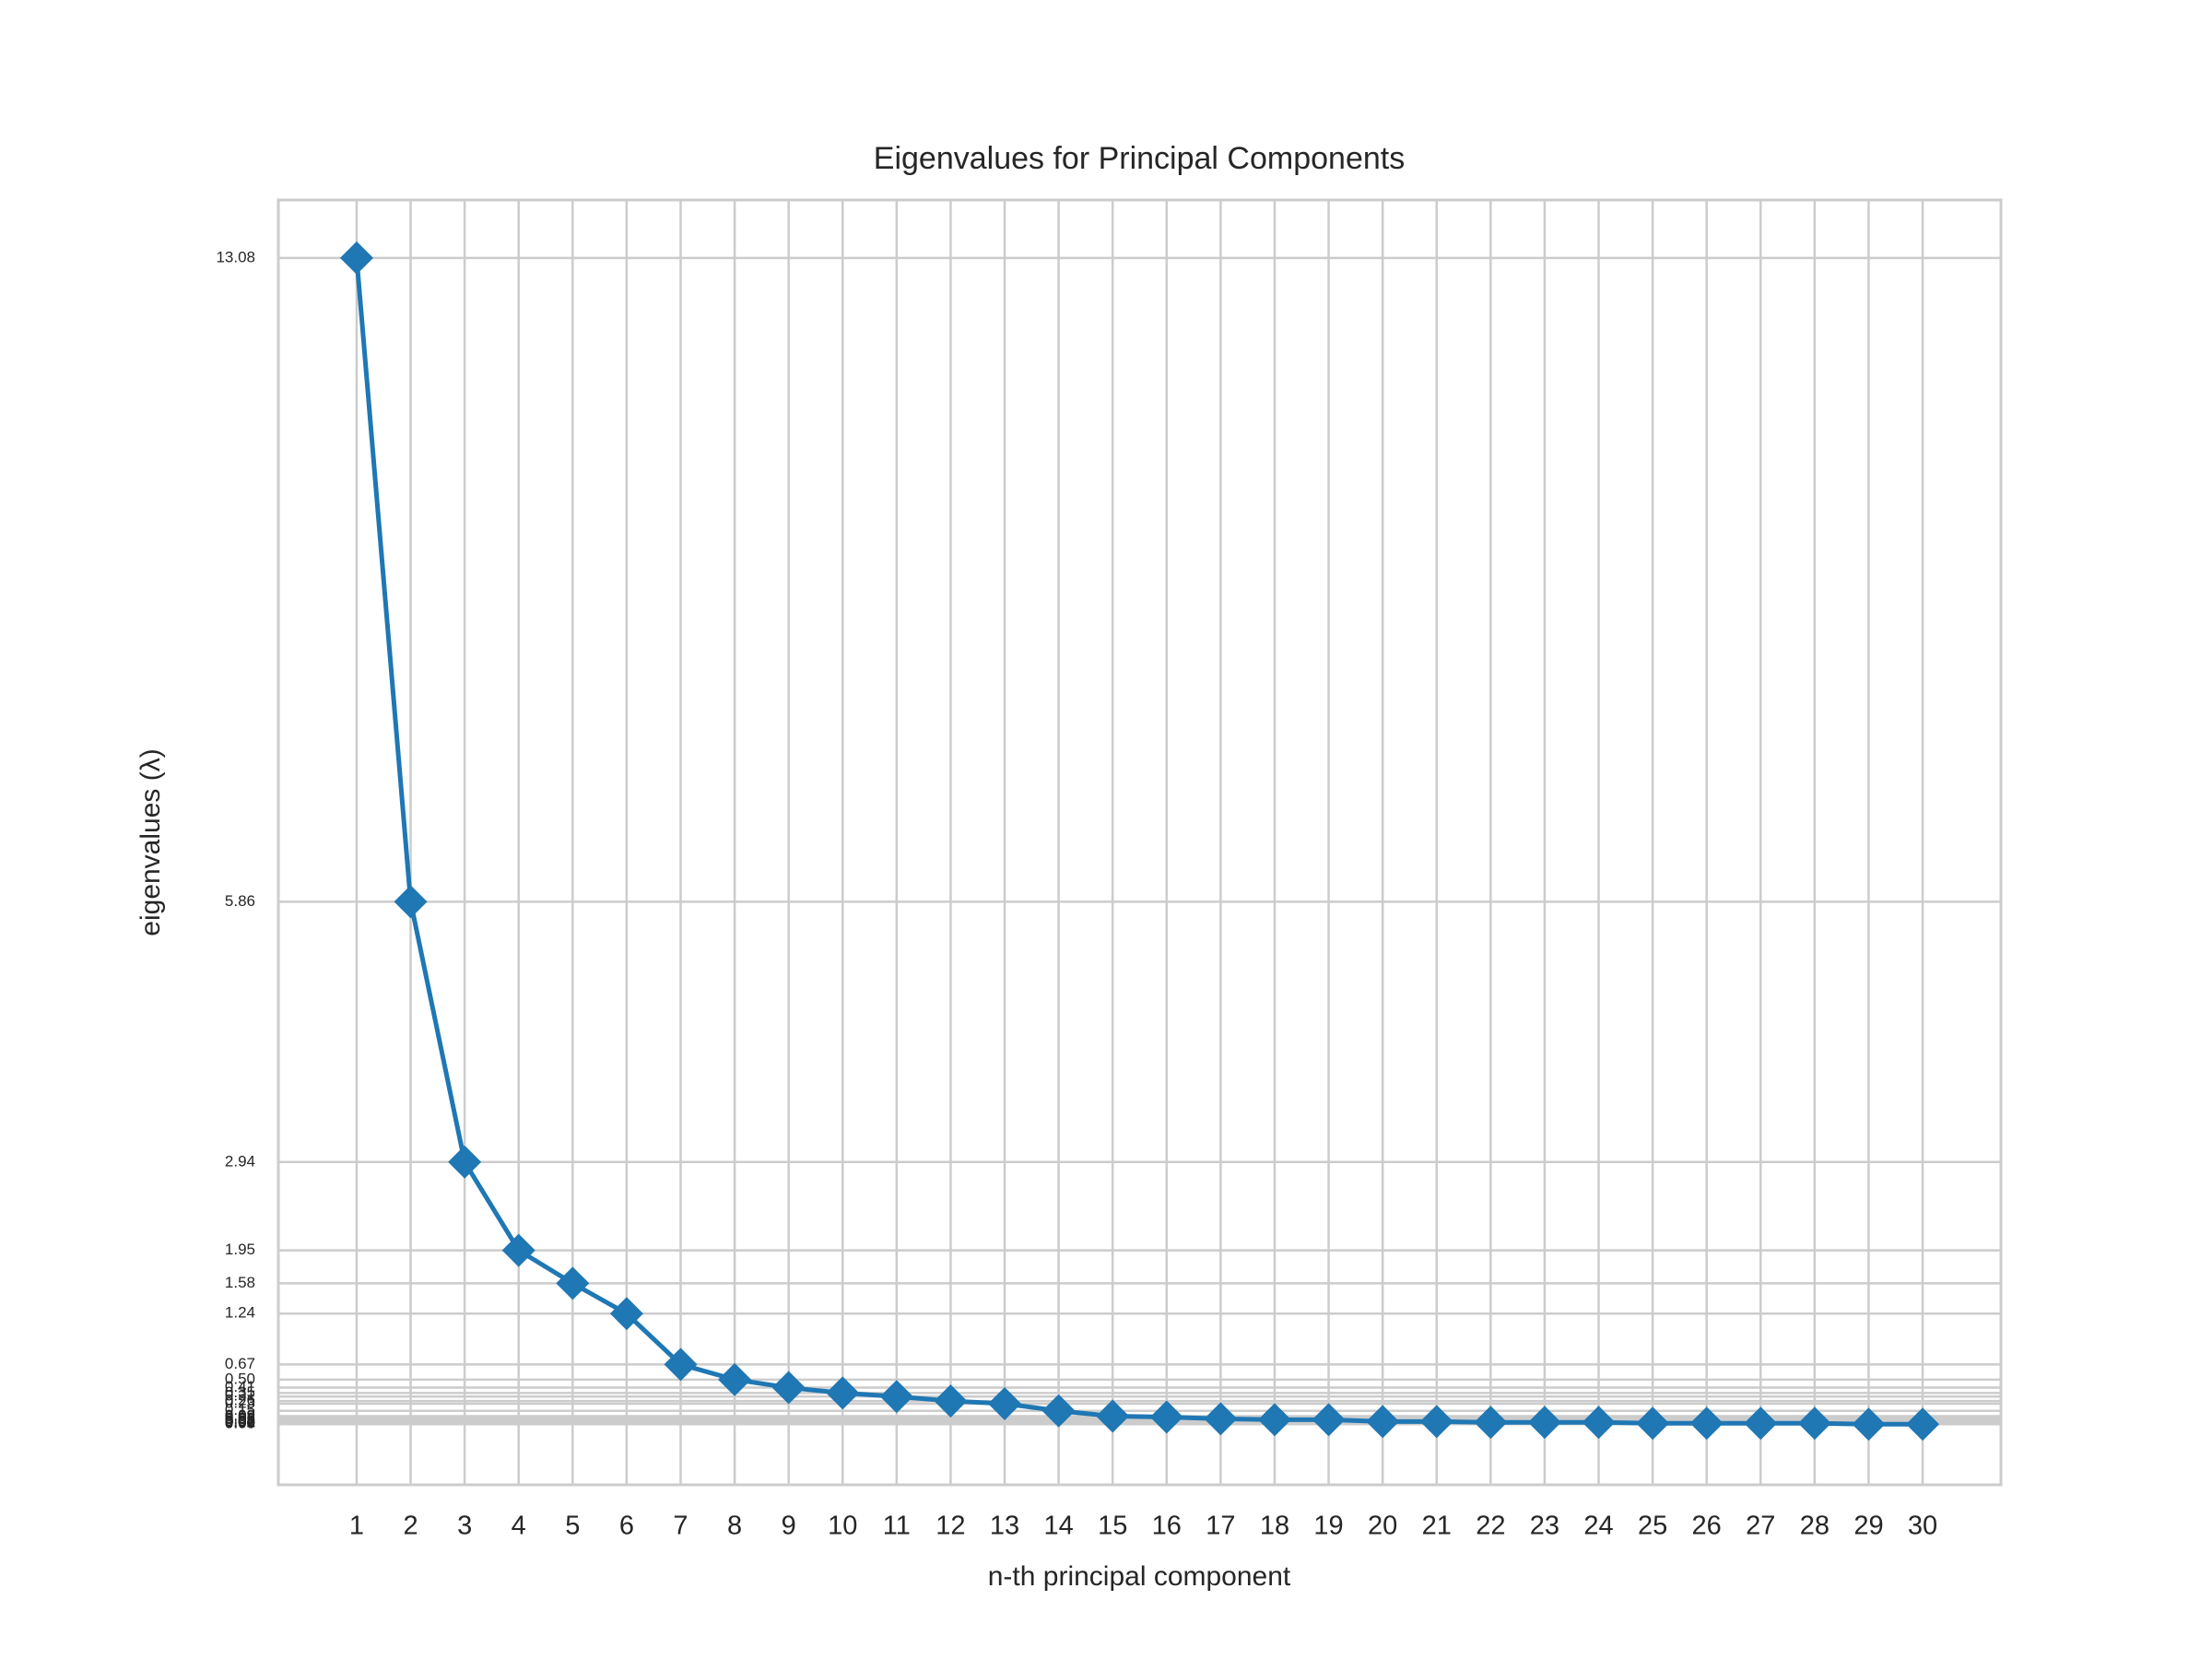  Describe the element at coordinates (1437, 1526) in the screenshot. I see `x-tick-label: 21` at that location.